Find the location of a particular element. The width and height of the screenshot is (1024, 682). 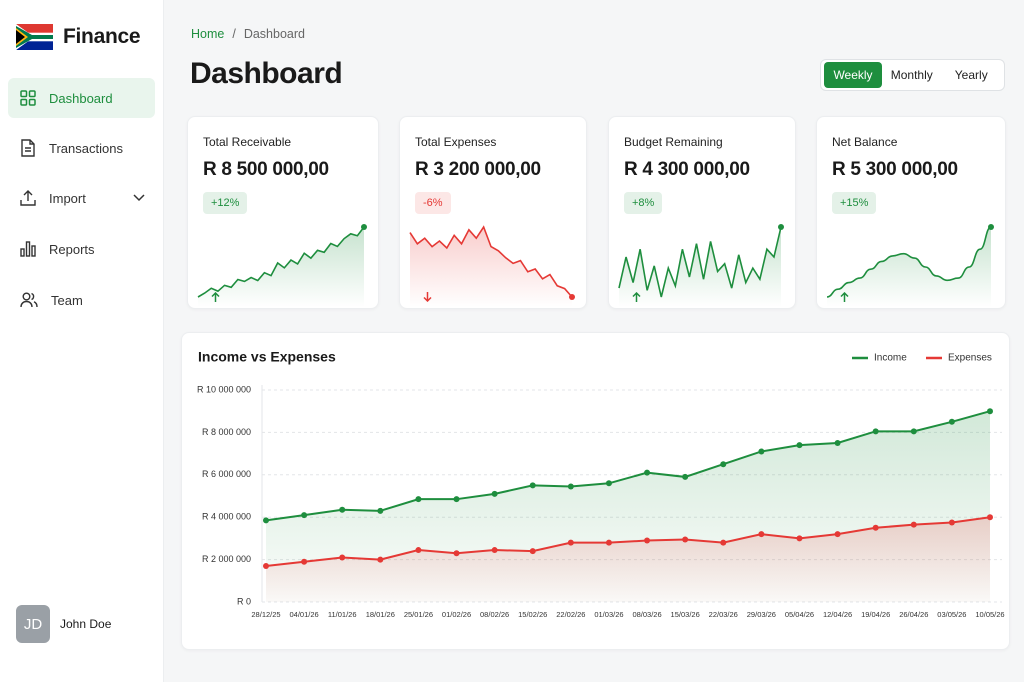

period-button: Weekly is located at coordinates (853, 75).